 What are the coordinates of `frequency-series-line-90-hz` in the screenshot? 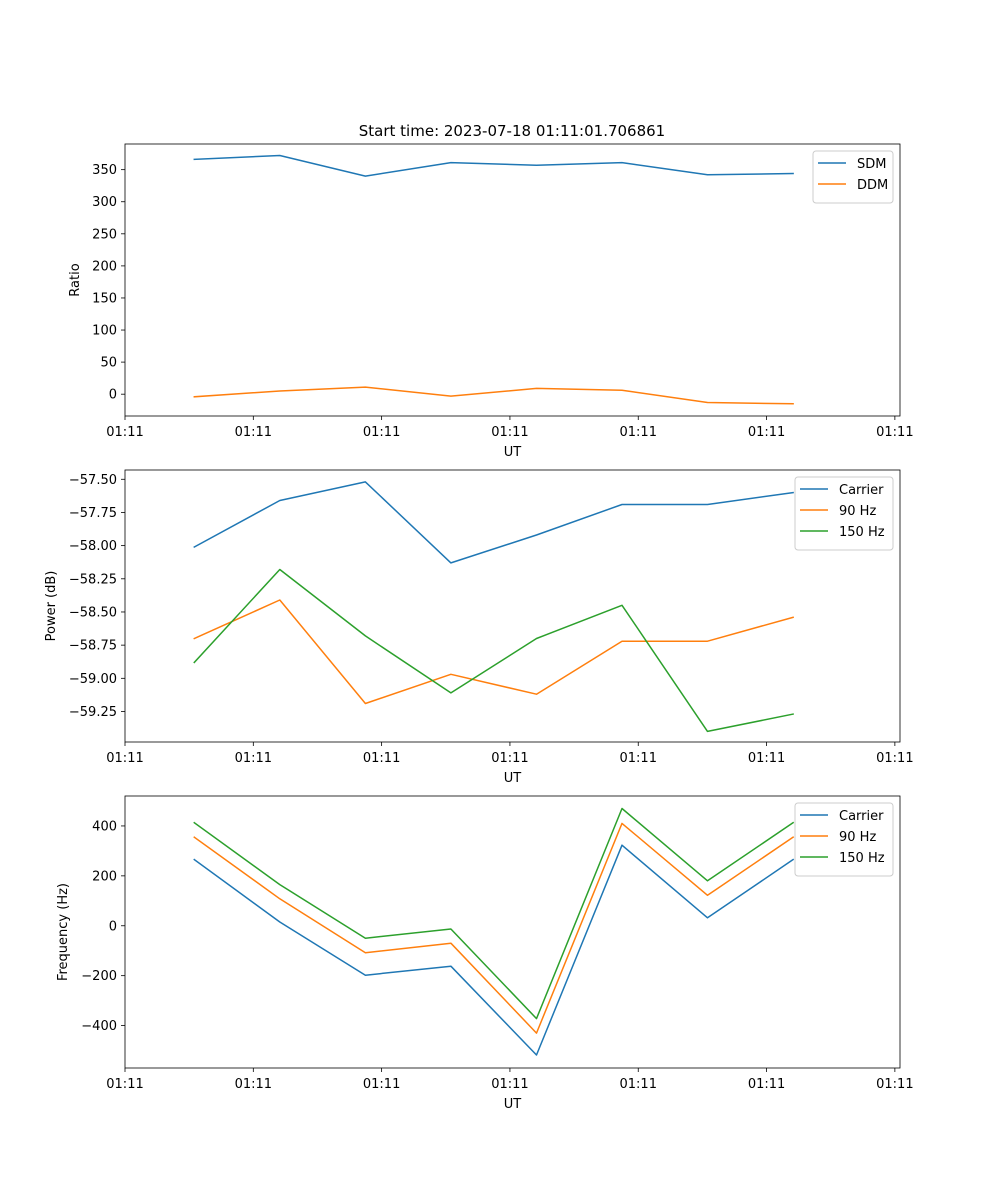 It's located at (494, 928).